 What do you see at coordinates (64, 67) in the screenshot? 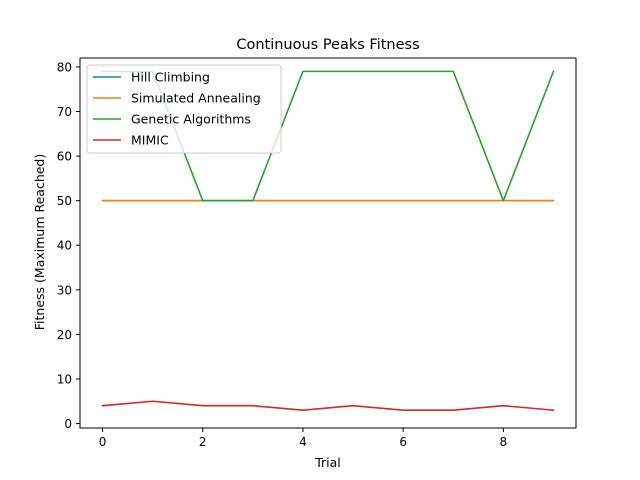
I see `y-tick-label: 80` at bounding box center [64, 67].